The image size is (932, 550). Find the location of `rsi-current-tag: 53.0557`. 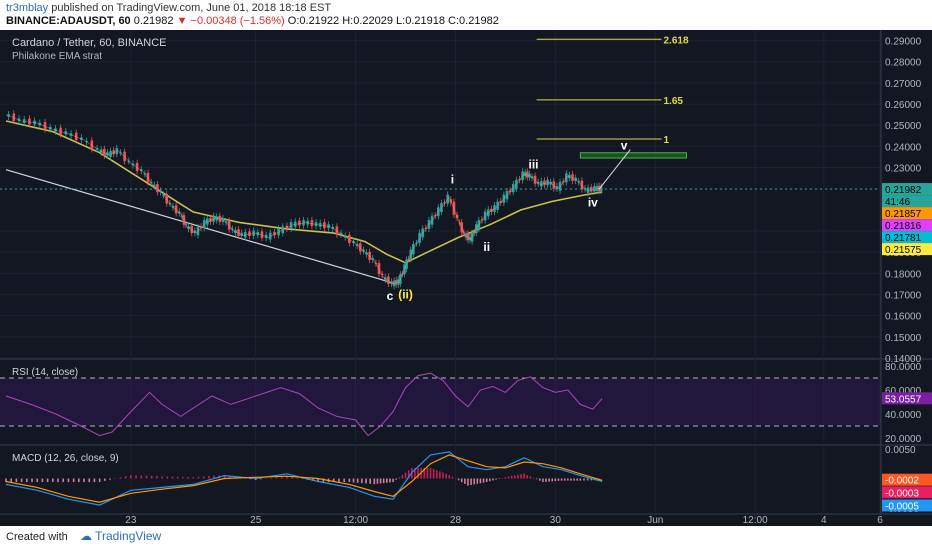

rsi-current-tag: 53.0557 is located at coordinates (903, 399).